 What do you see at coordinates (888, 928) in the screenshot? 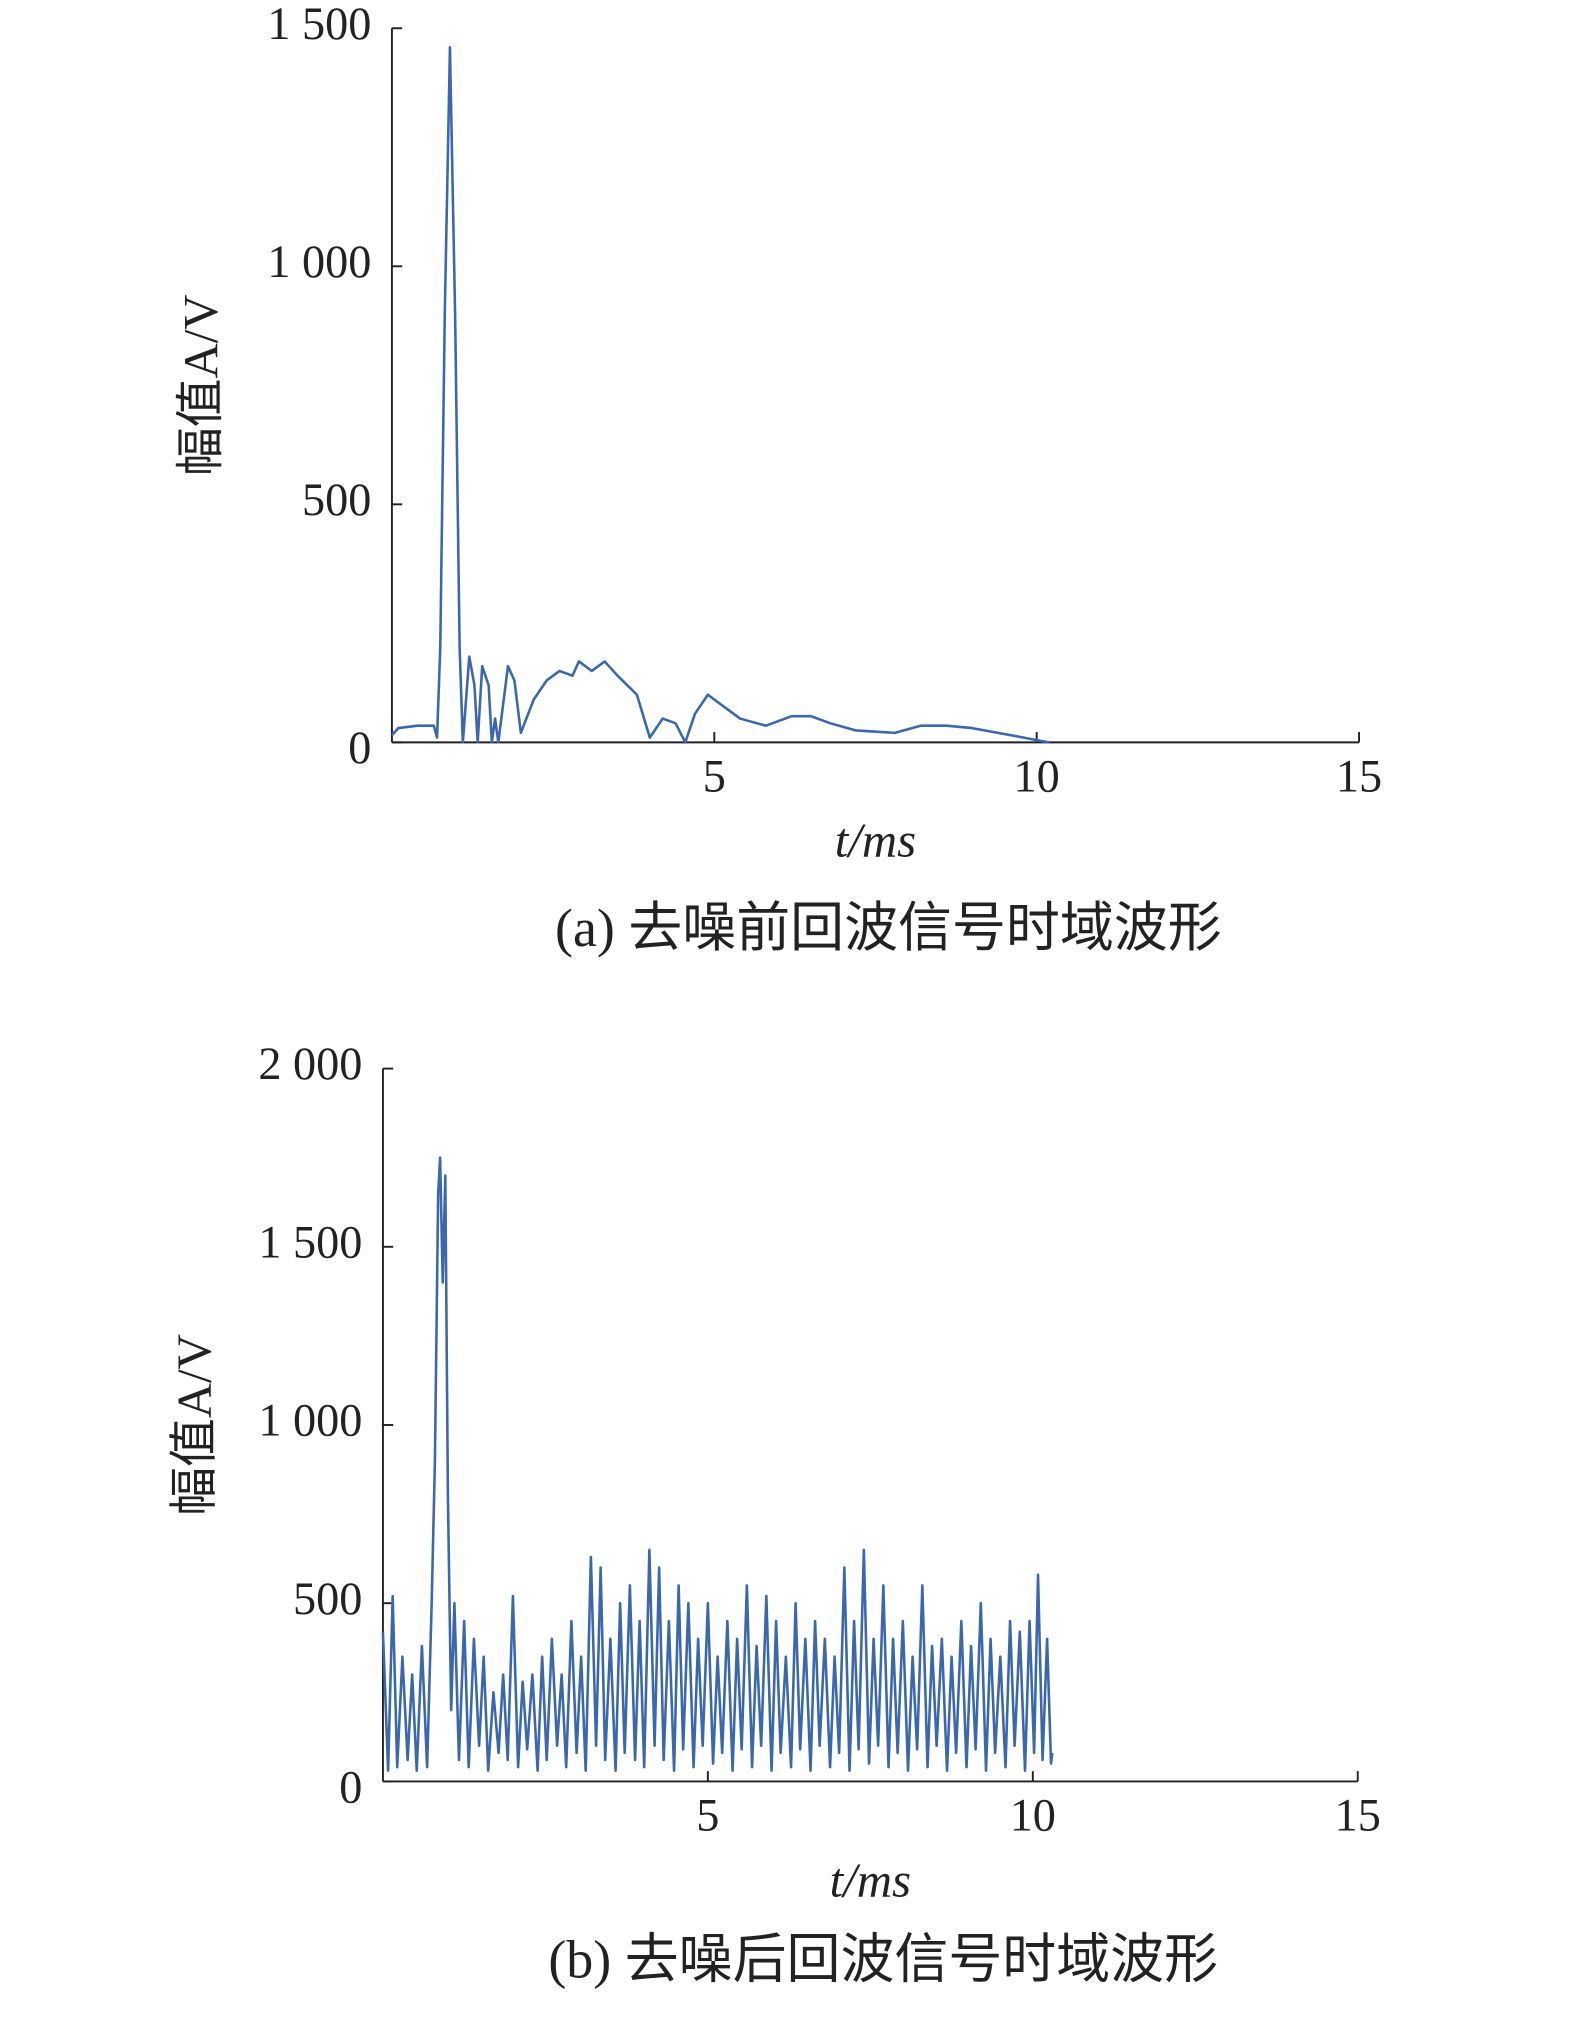
I see `caption: (a) 去噪前回波信号时域波形` at bounding box center [888, 928].